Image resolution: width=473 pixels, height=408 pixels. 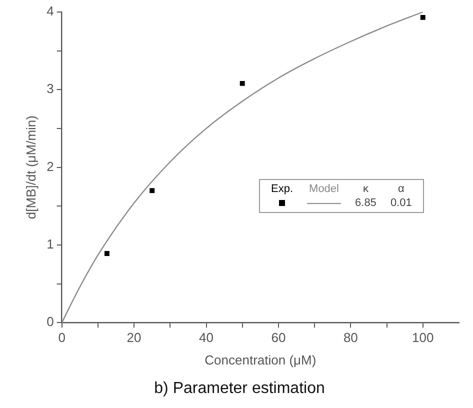 What do you see at coordinates (50, 11) in the screenshot?
I see `y-tick-label: 4` at bounding box center [50, 11].